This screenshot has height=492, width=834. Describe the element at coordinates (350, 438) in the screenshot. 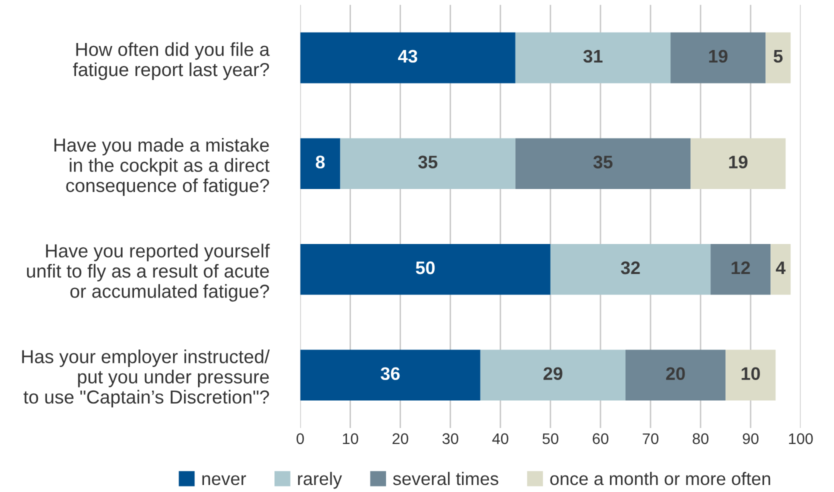

I see `x-tick-label: 10` at that location.